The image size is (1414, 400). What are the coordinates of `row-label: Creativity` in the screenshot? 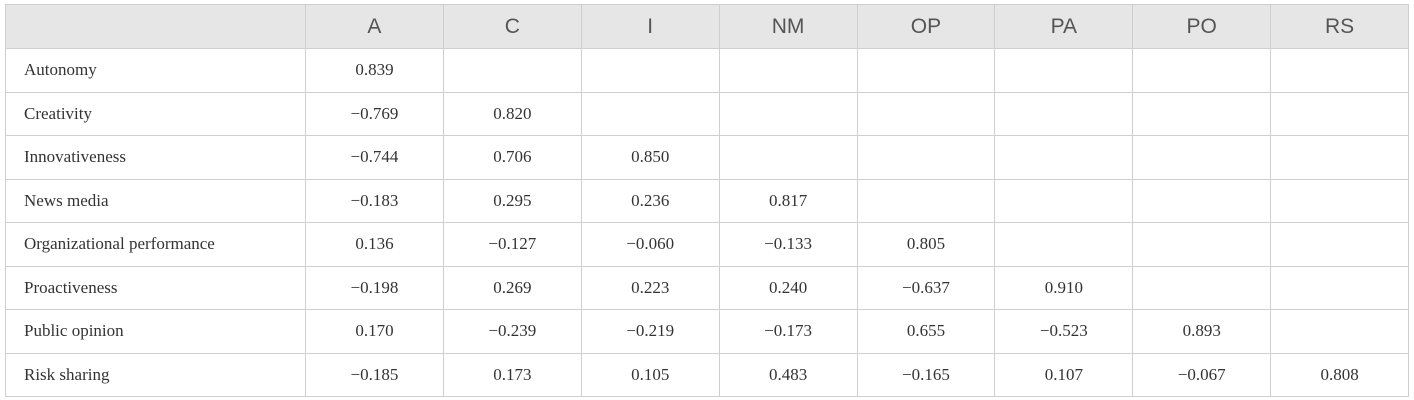 It's located at (155, 113).